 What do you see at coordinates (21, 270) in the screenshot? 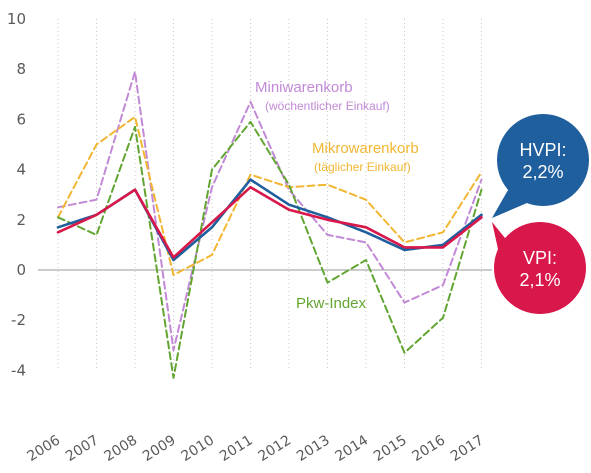
I see `y-tick-label: 0` at bounding box center [21, 270].